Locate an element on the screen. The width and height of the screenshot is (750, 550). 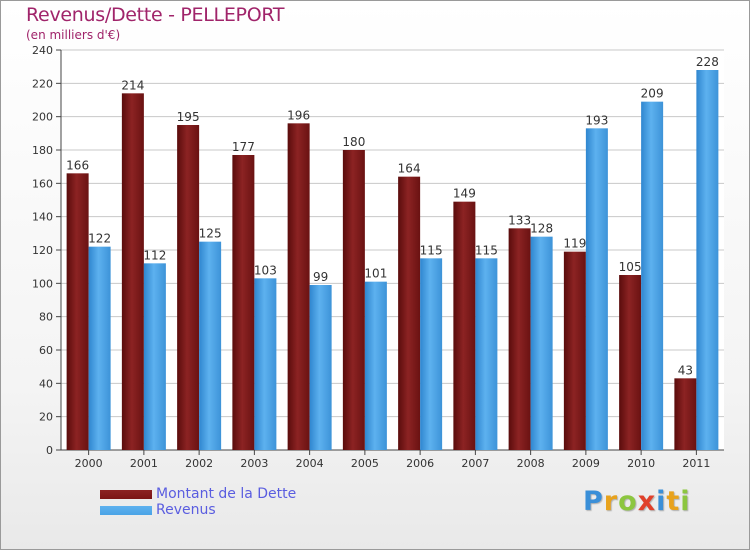
data-label-revenus: 112 is located at coordinates (154, 255).